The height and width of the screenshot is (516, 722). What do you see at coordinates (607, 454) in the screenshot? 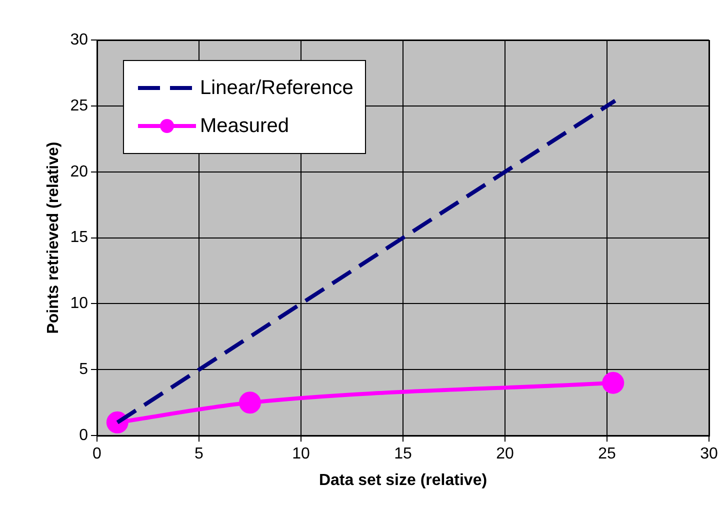
I see `x-tick-label: 25` at bounding box center [607, 454].